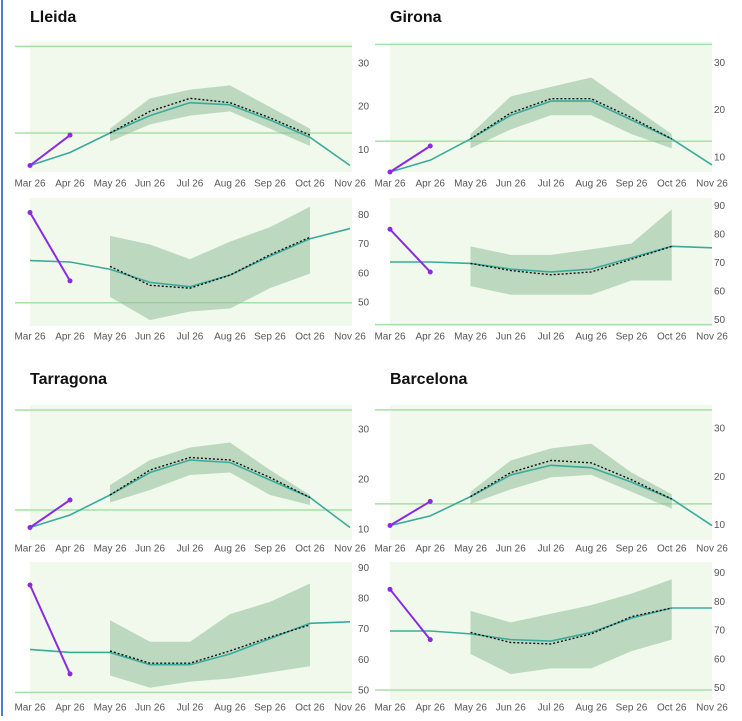 Image resolution: width=742 pixels, height=721 pixels. Describe the element at coordinates (720, 157) in the screenshot. I see `y-tick-label: 10` at that location.